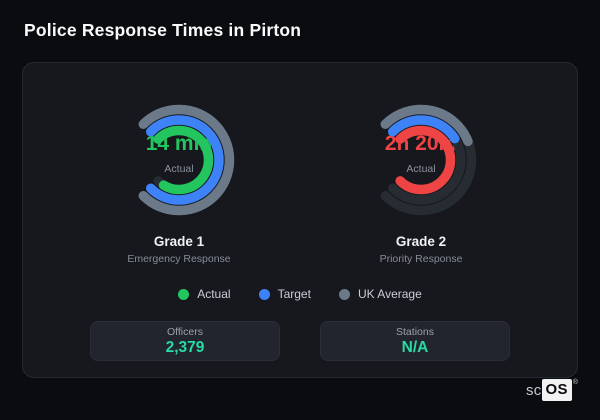 The width and height of the screenshot is (600, 420). I want to click on legend-label: Actual, so click(214, 294).